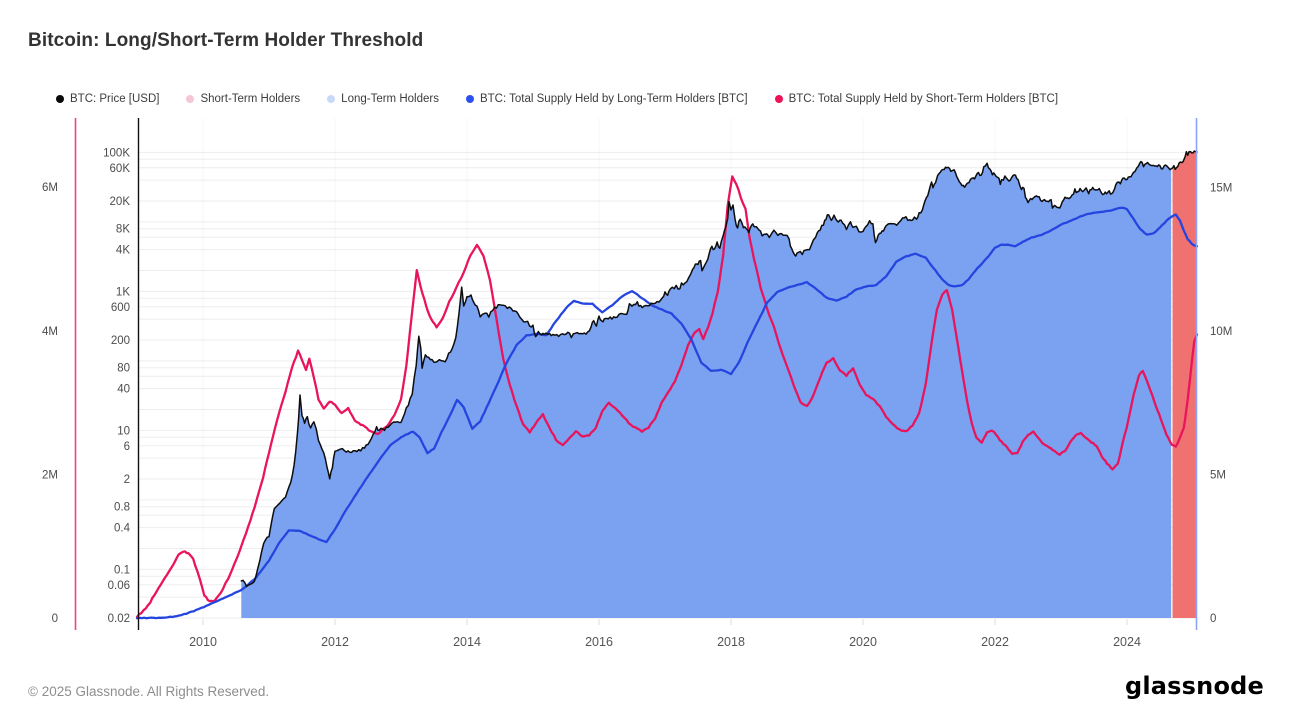 The width and height of the screenshot is (1292, 727). Describe the element at coordinates (1221, 189) in the screenshot. I see `axis-tick-label: 15M` at that location.